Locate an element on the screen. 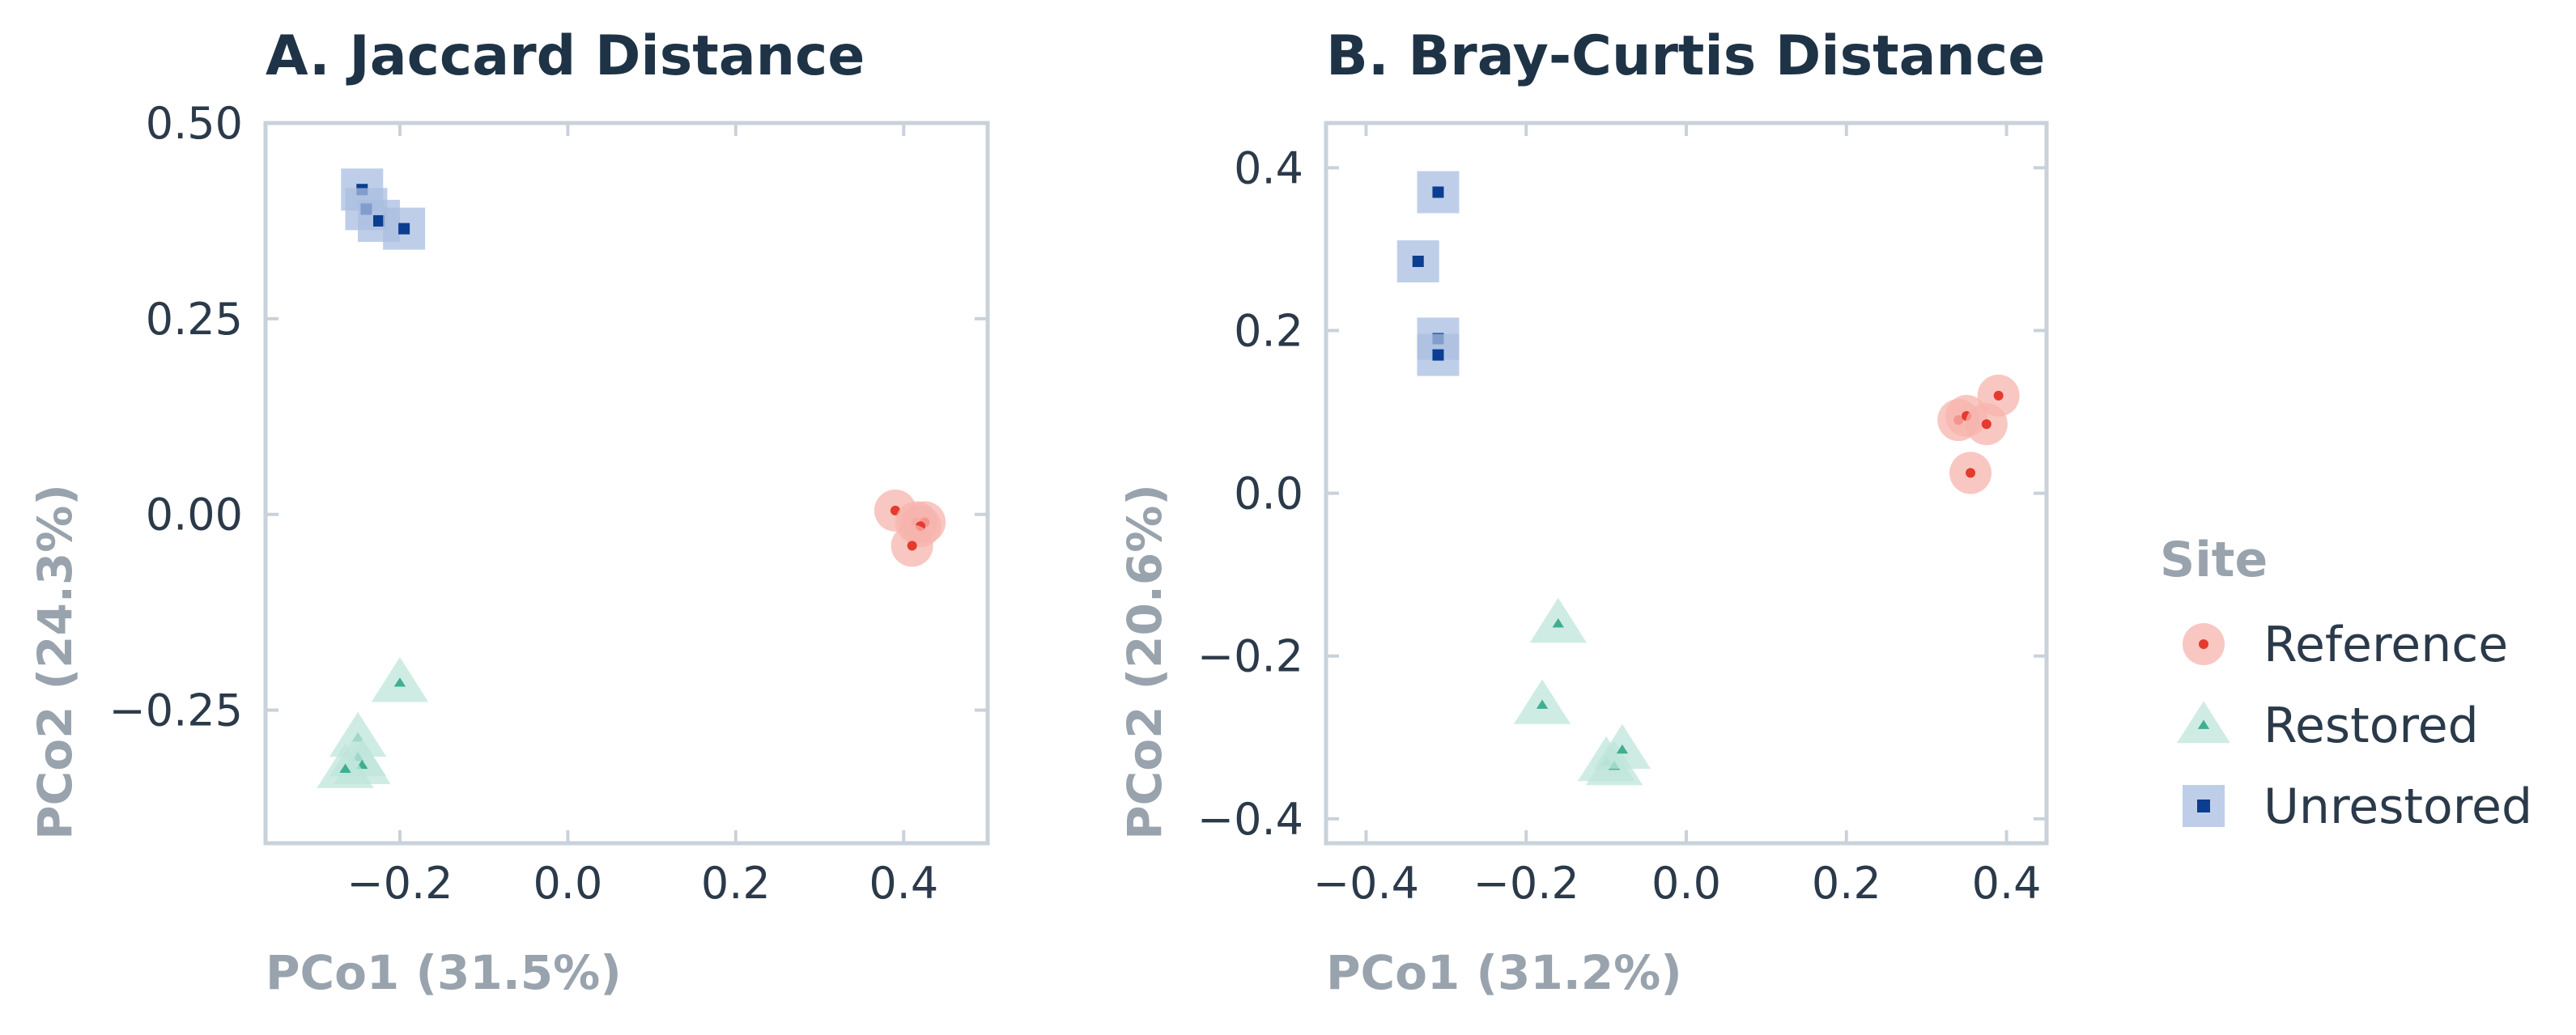 The height and width of the screenshot is (1035, 2576). panel-a-x-axis-title: PCo1 (31.5%) is located at coordinates (444, 973).